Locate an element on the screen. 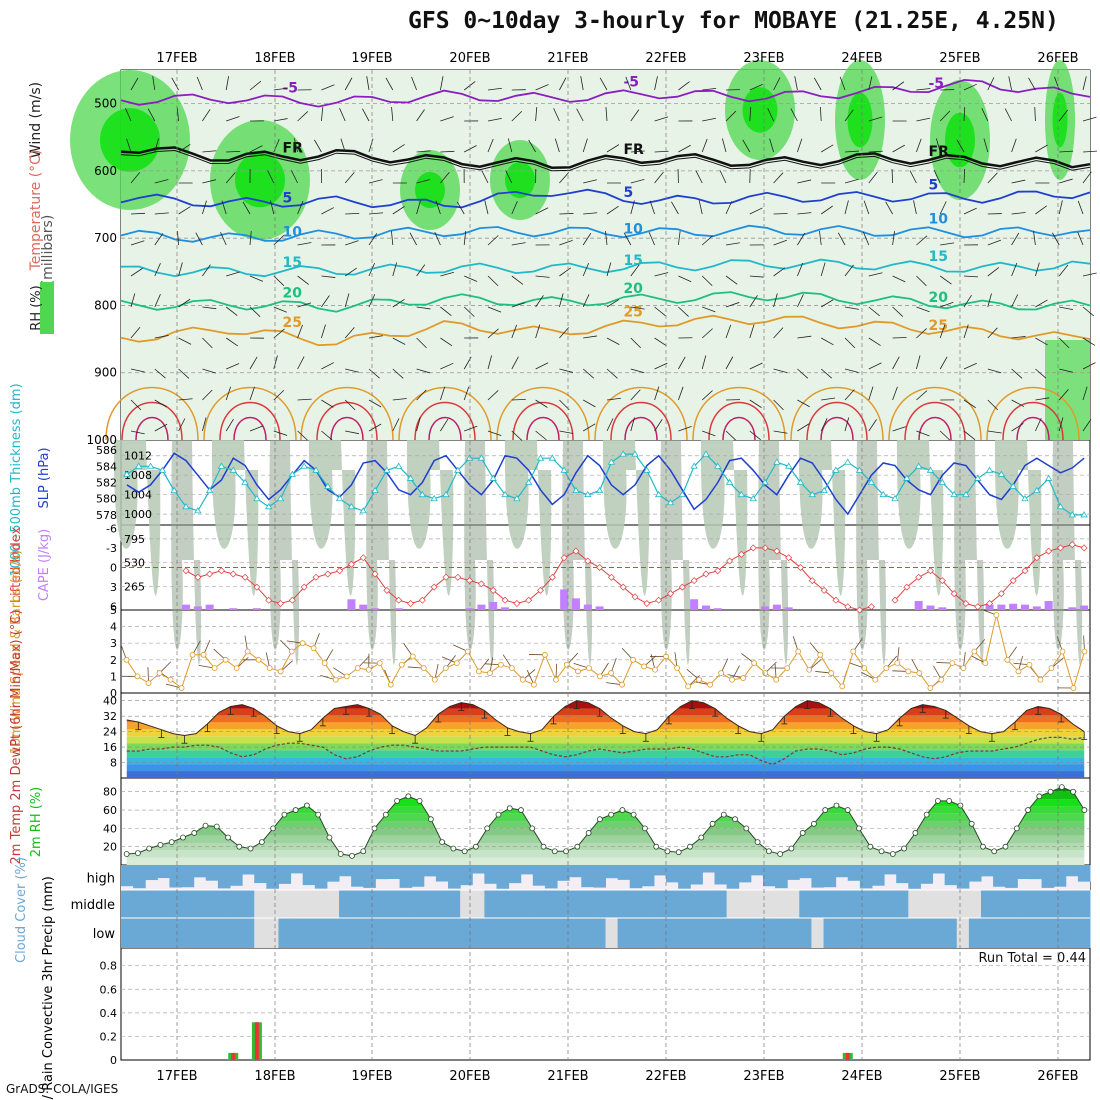 The image size is (1100, 1100). isotherm-warm-loop is located at coordinates (1033, 428).